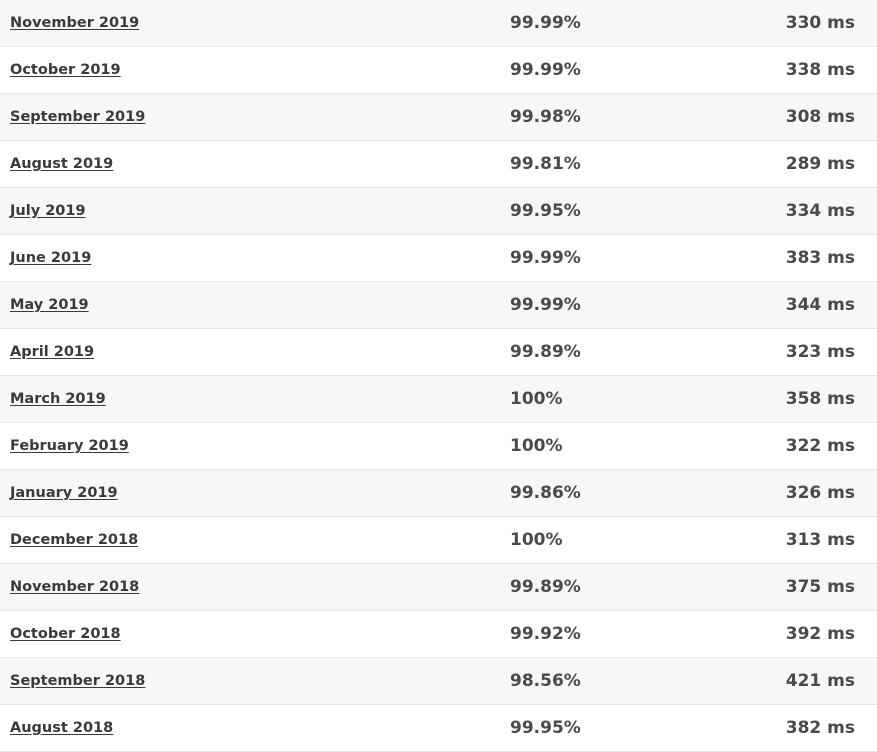 Image resolution: width=877 pixels, height=752 pixels. Describe the element at coordinates (545, 634) in the screenshot. I see `uptime-value: 99.92%` at that location.